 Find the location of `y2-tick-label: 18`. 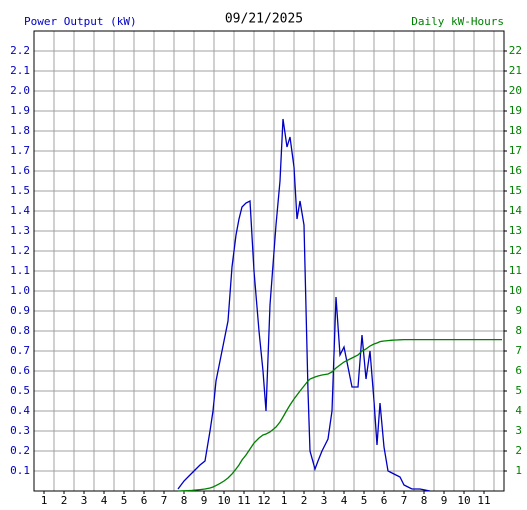

y2-tick-label: 18 is located at coordinates (515, 130).